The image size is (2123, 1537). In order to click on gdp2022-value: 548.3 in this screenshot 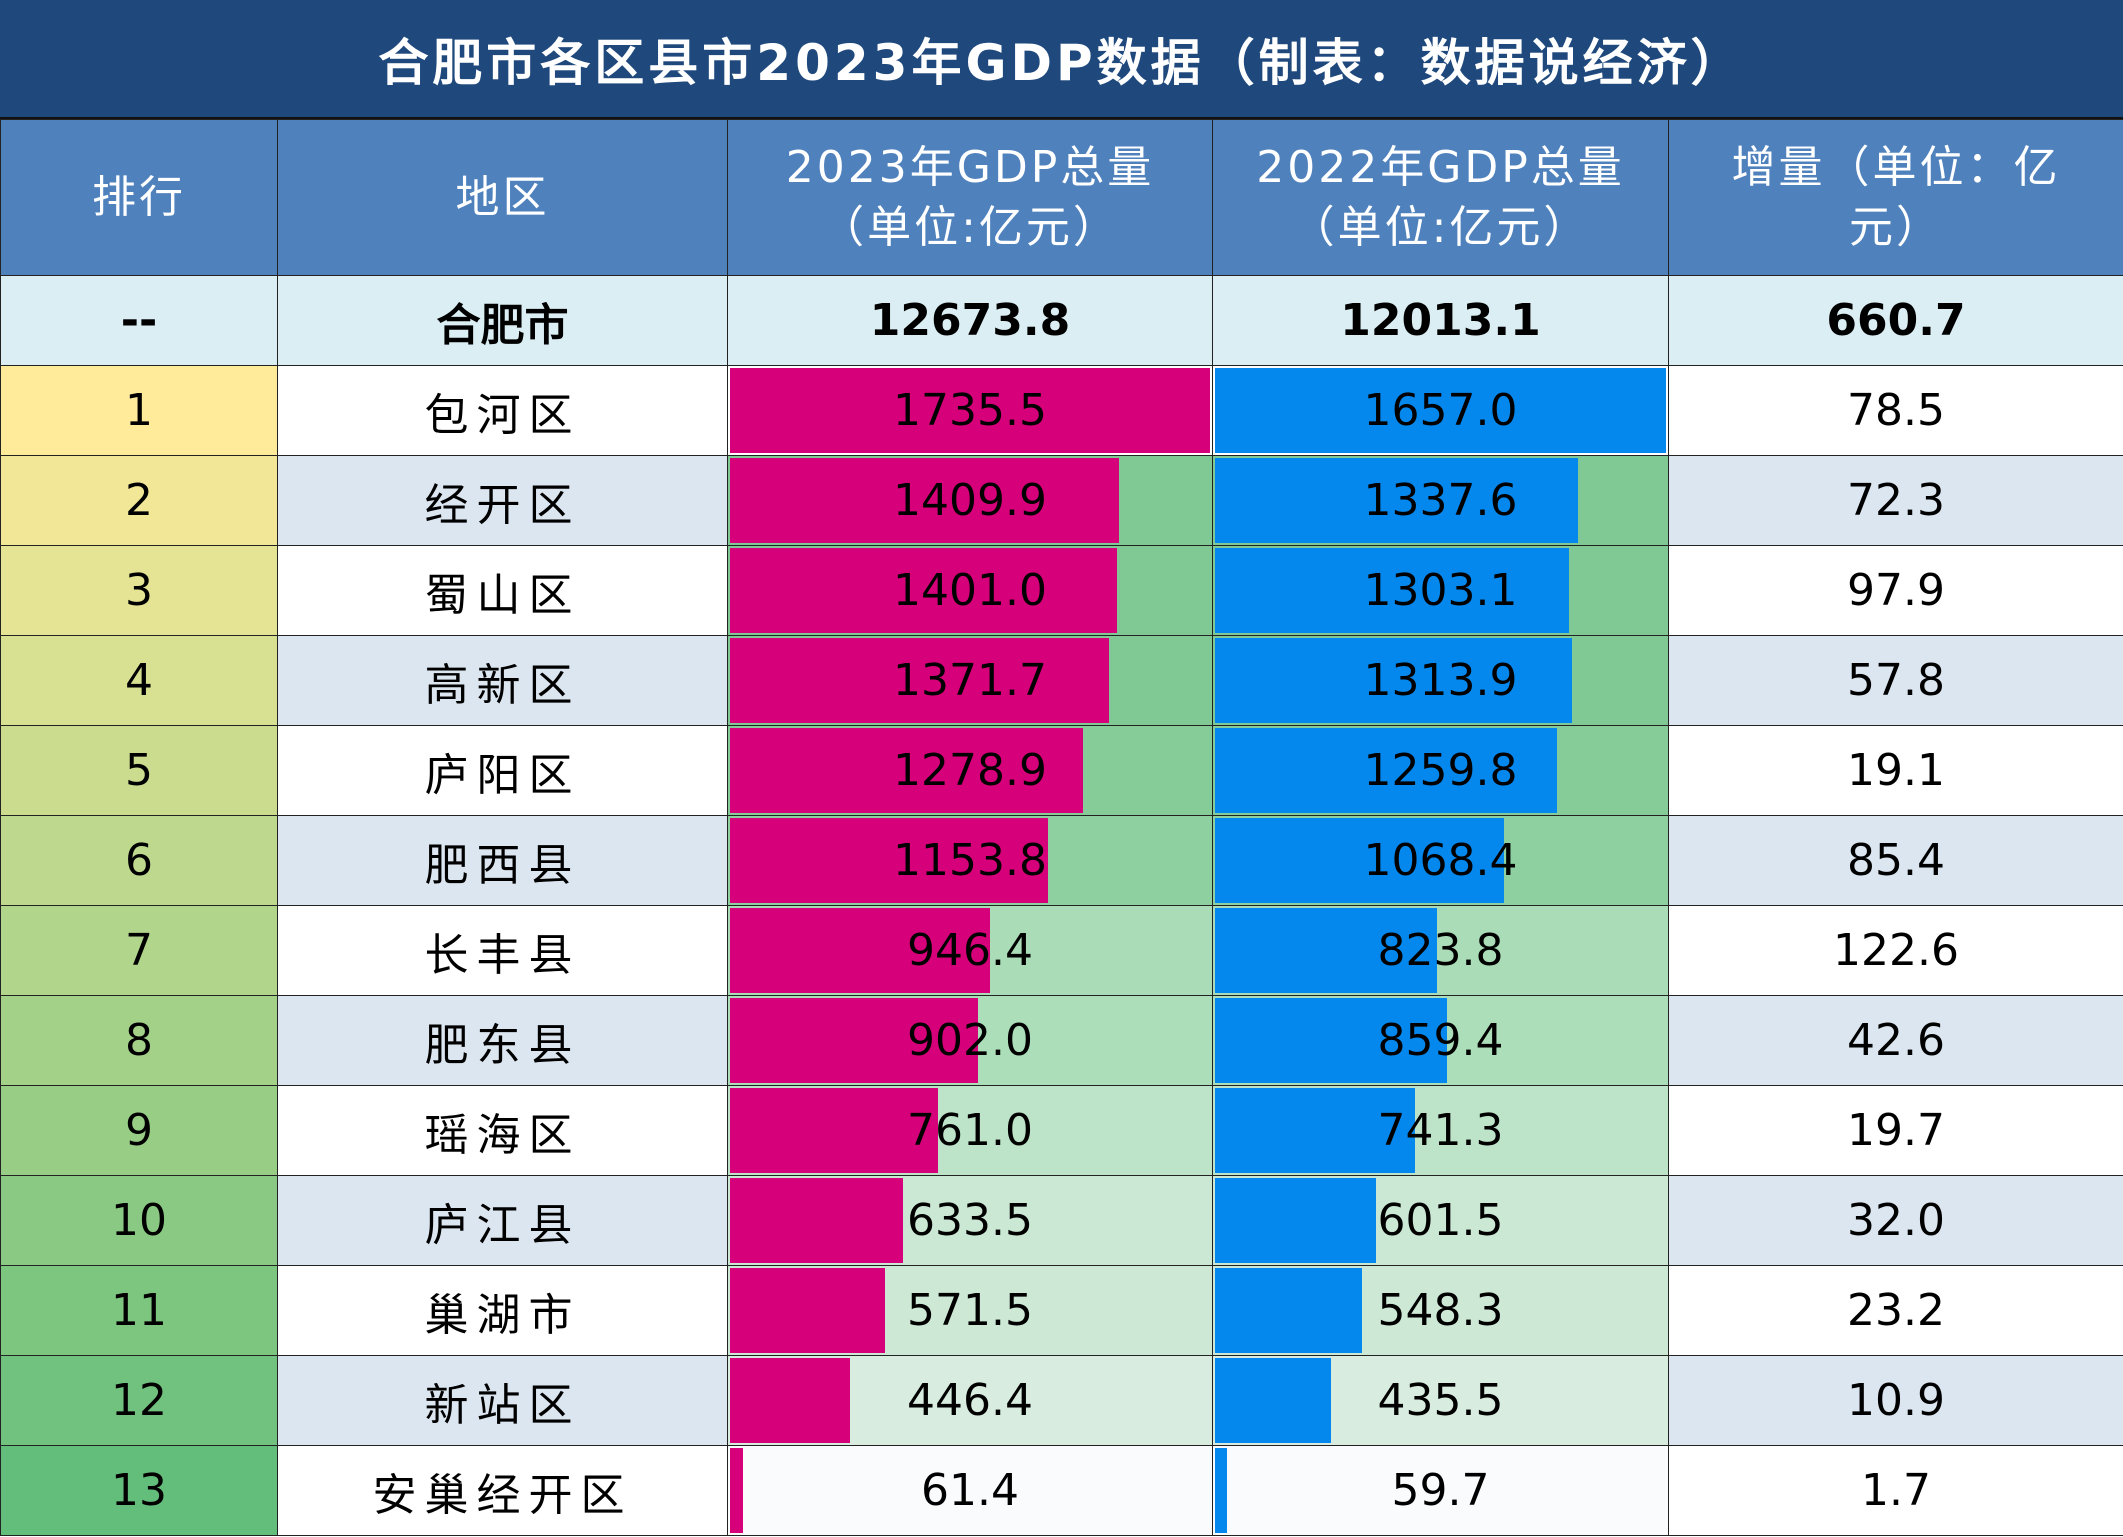, I will do `click(1440, 1310)`.